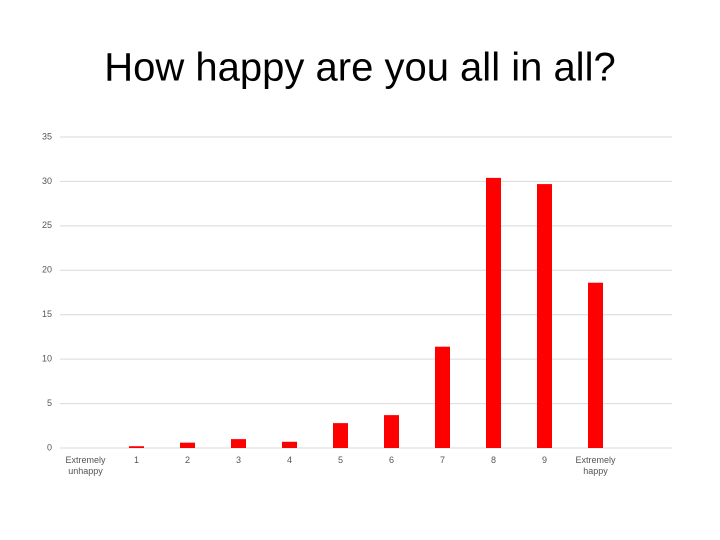  Describe the element at coordinates (595, 465) in the screenshot. I see `x-tick-label: Extremely happy` at that location.